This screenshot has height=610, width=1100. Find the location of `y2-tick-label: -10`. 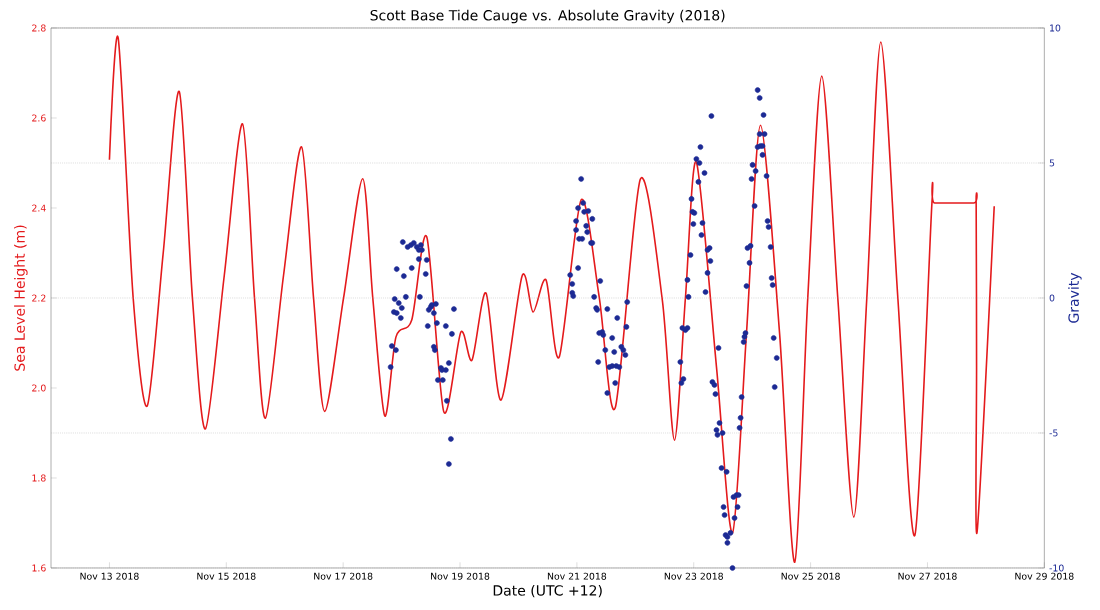

y2-tick-label: -10 is located at coordinates (1056, 568).